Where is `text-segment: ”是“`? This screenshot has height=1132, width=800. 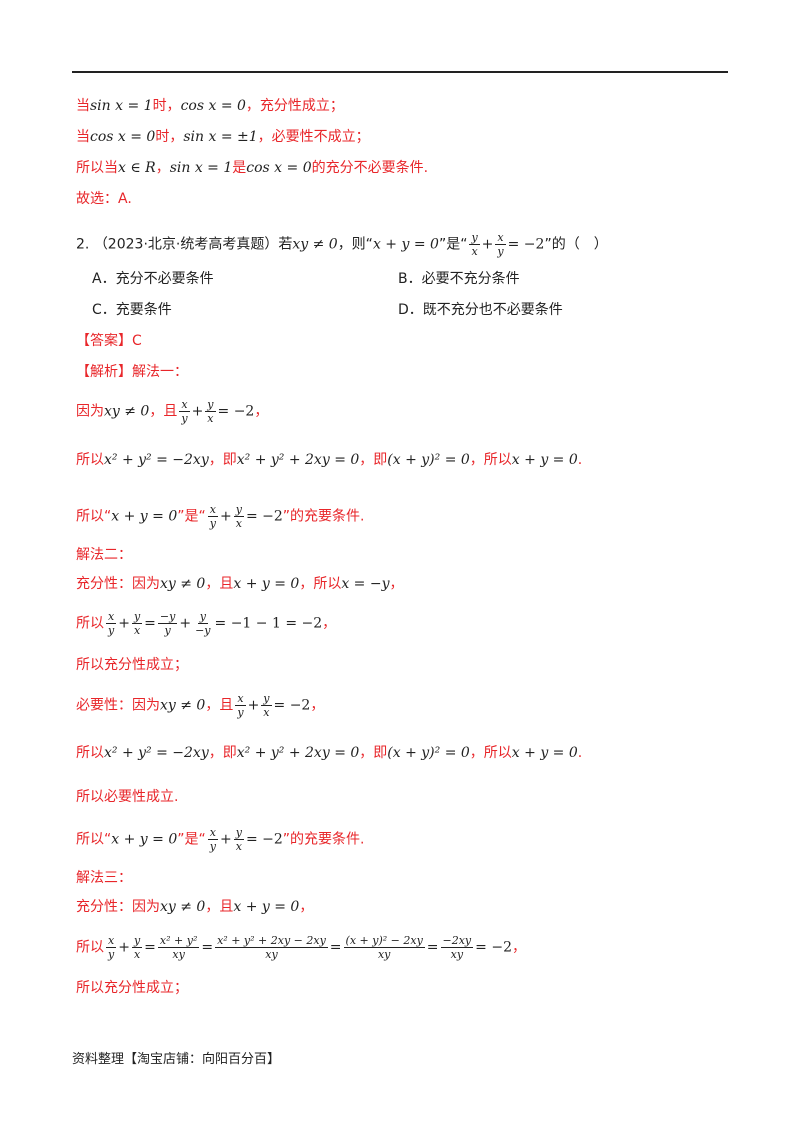 text-segment: ”是“ is located at coordinates (191, 839).